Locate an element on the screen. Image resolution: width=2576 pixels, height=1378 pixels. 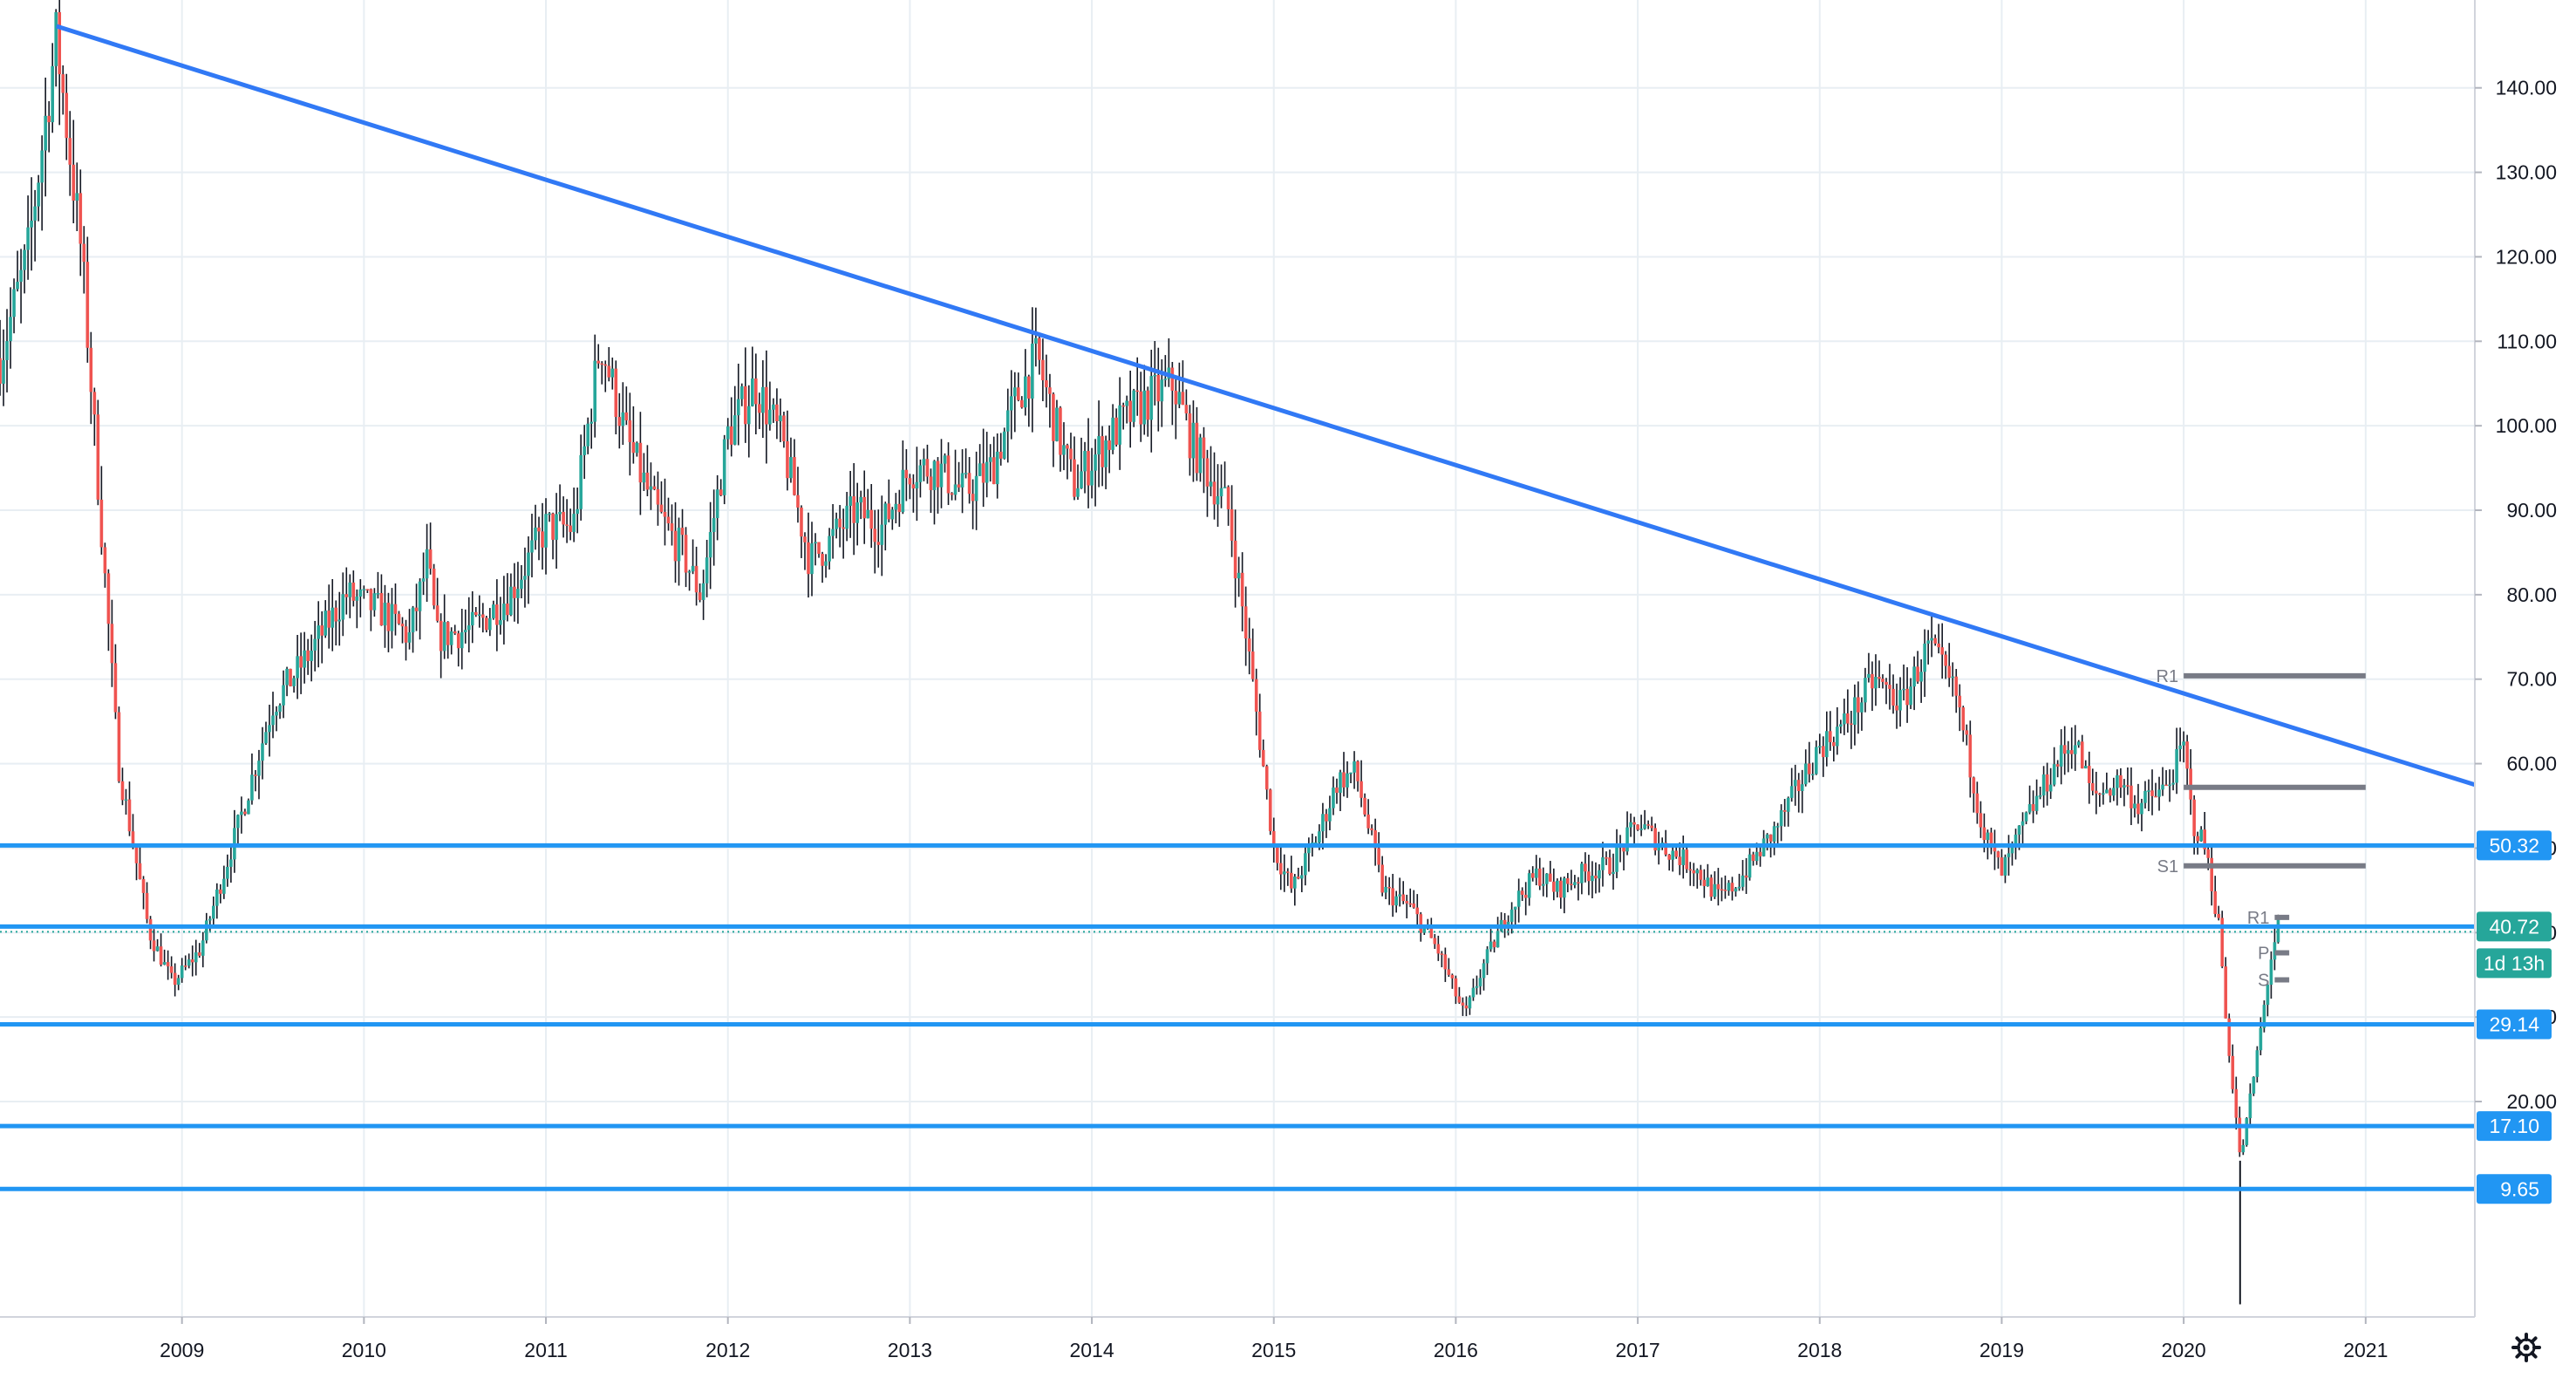
price-tick-label: 20.00 is located at coordinates (2532, 1102).